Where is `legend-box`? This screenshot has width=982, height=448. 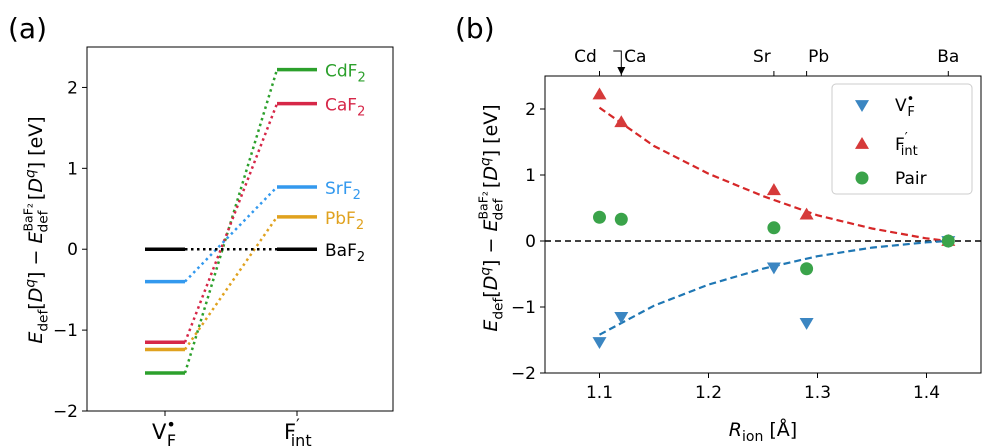
legend-box is located at coordinates (902, 139).